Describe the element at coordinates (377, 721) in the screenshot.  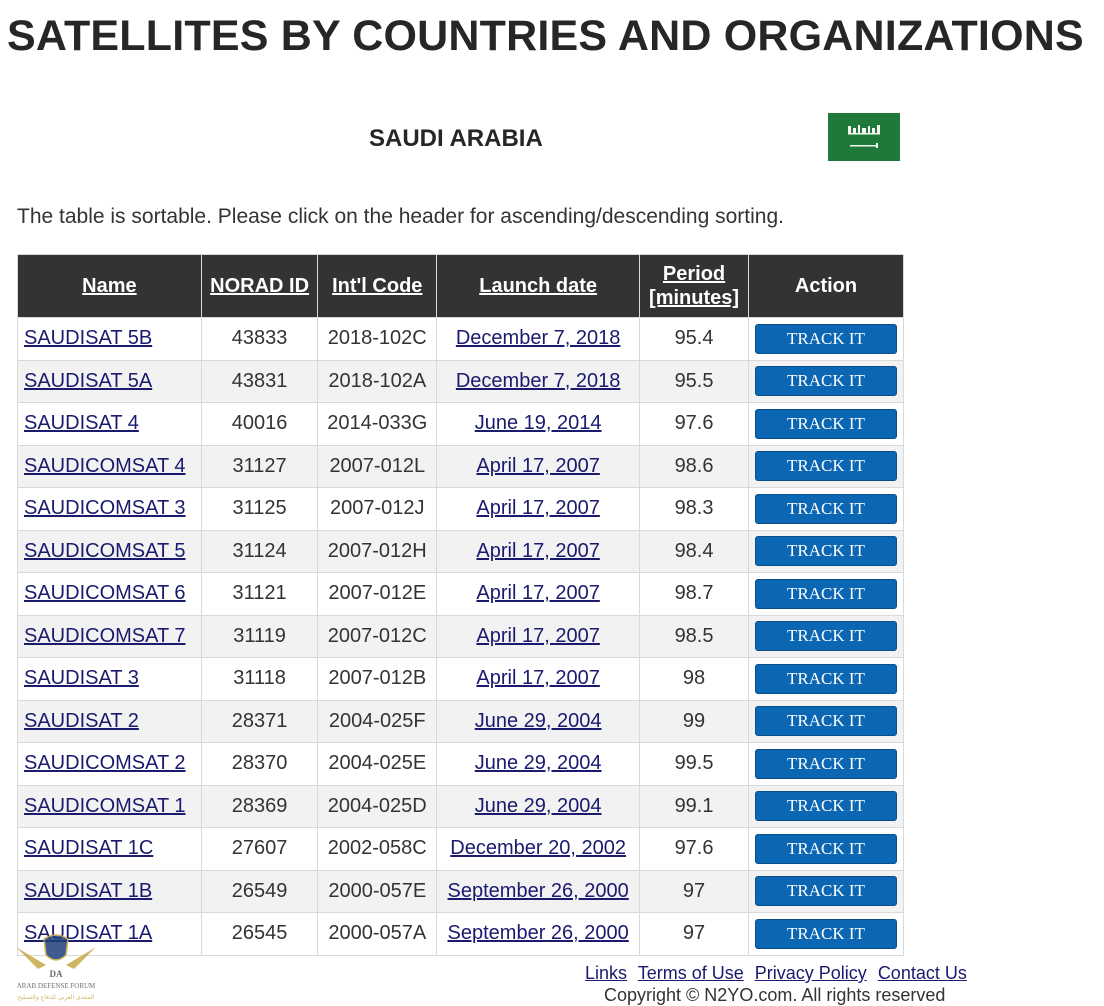
I see `cell-intl-code: 2004-025F` at that location.